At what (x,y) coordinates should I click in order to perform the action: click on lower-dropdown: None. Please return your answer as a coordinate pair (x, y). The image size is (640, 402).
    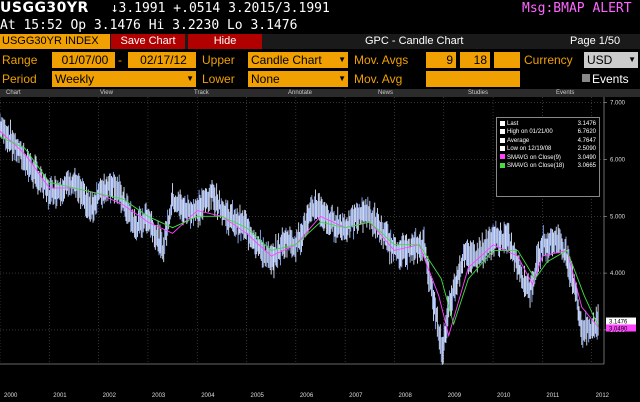
    Looking at the image, I should click on (298, 79).